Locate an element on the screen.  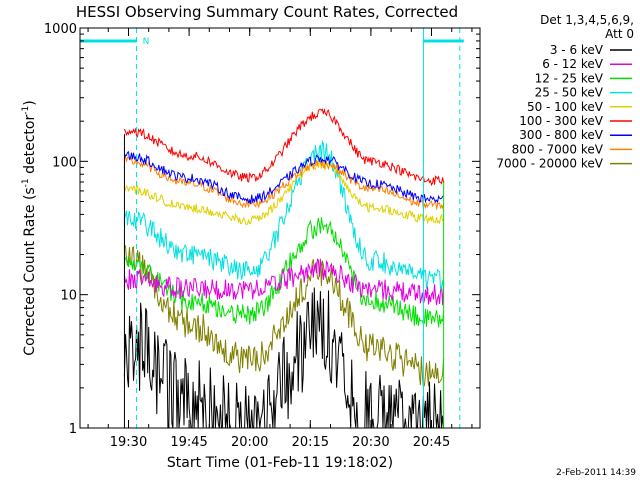
y-tick-label: 10 is located at coordinates (68, 296).